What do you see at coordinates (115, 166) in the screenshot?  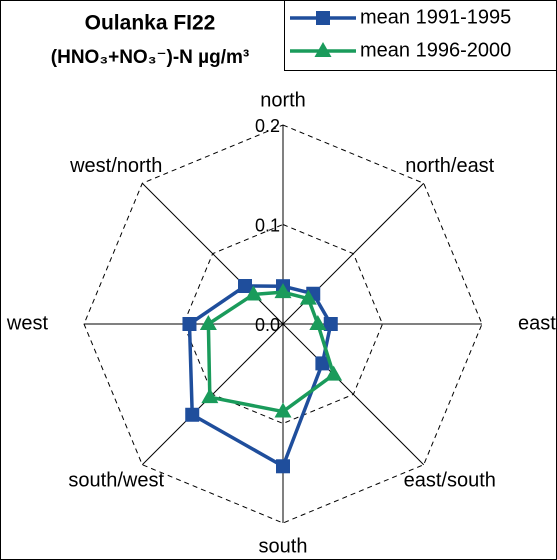 I see `category-label: west/north` at bounding box center [115, 166].